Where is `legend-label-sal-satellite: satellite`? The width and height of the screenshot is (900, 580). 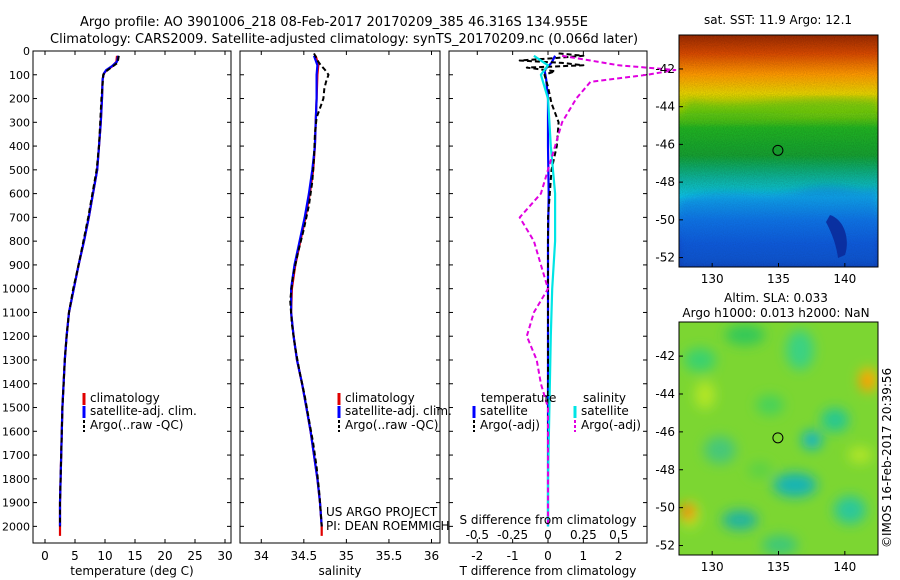 legend-label-sal-satellite: satellite is located at coordinates (605, 411).